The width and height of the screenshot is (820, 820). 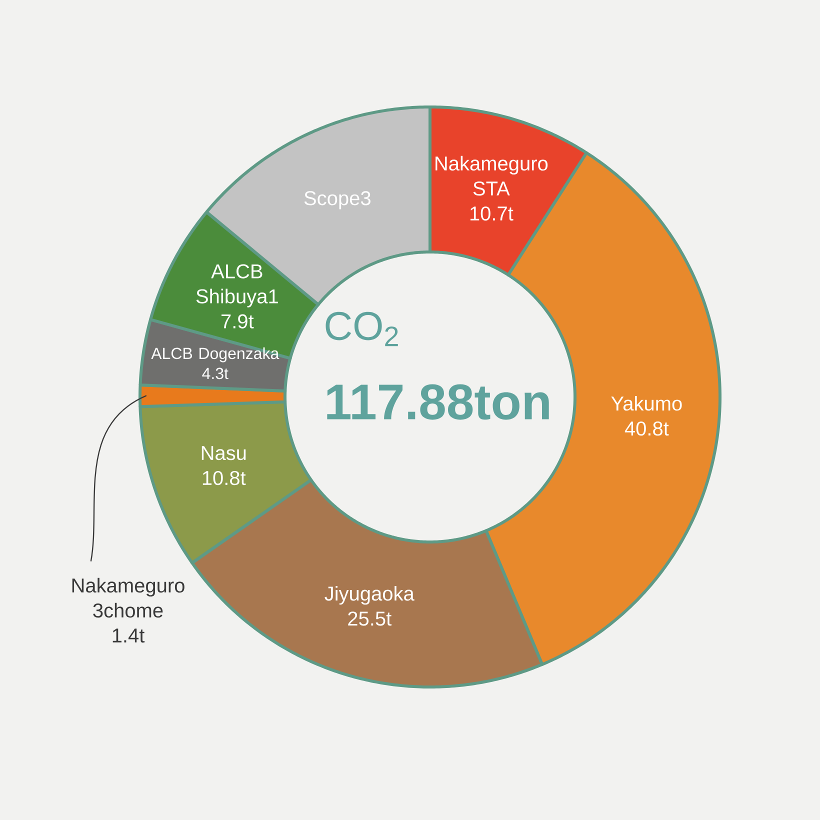 What do you see at coordinates (224, 478) in the screenshot?
I see `data-label: 10.8t` at bounding box center [224, 478].